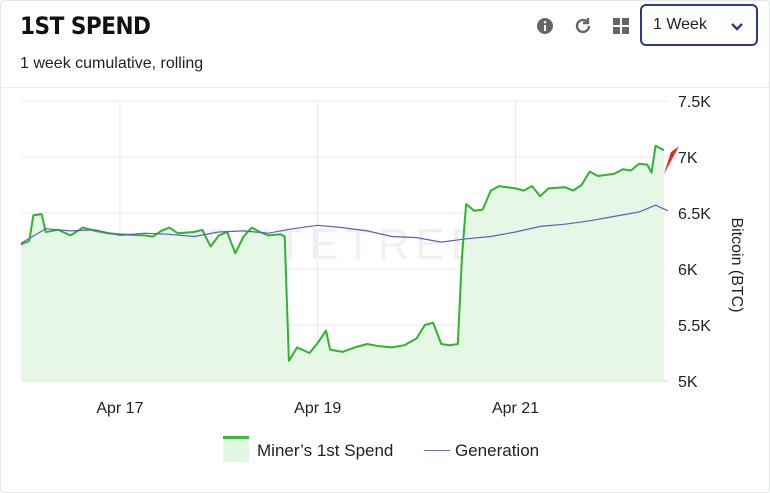 Image resolution: width=770 pixels, height=493 pixels. What do you see at coordinates (515, 408) in the screenshot?
I see `x-tick-label: Apr 21` at bounding box center [515, 408].